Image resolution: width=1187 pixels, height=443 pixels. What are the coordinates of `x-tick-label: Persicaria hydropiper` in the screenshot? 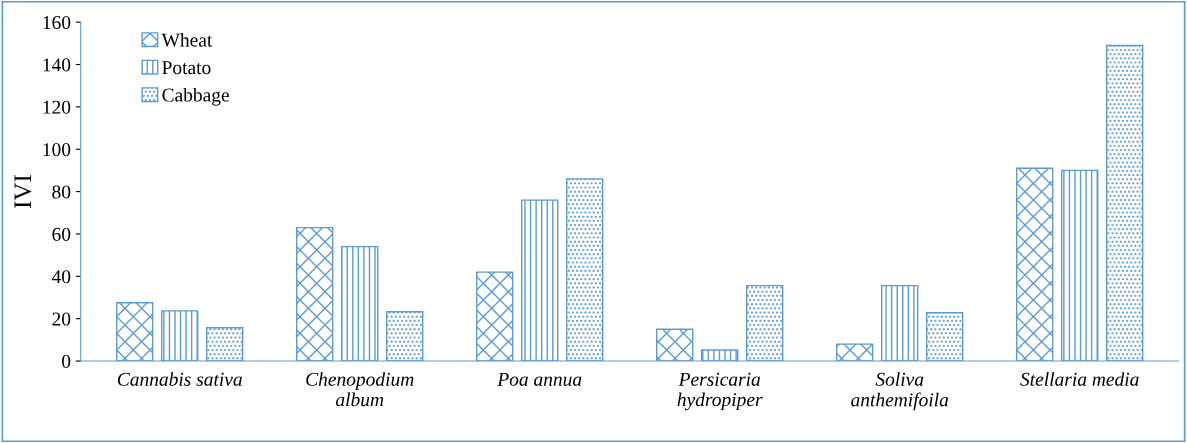 It's located at (720, 391).